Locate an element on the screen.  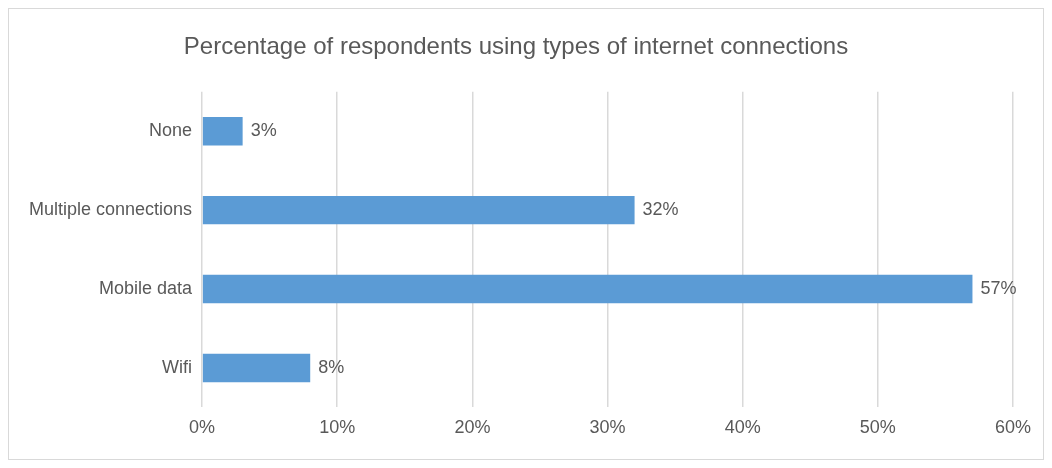
x-tick-label: 50% is located at coordinates (877, 427).